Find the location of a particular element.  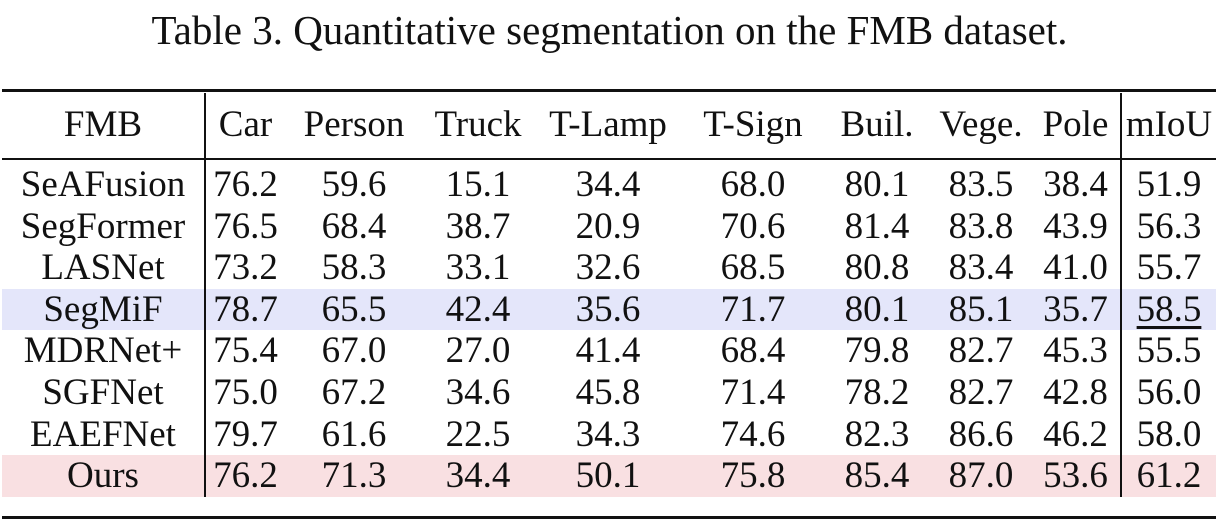

header-car: Car is located at coordinates (244, 125).